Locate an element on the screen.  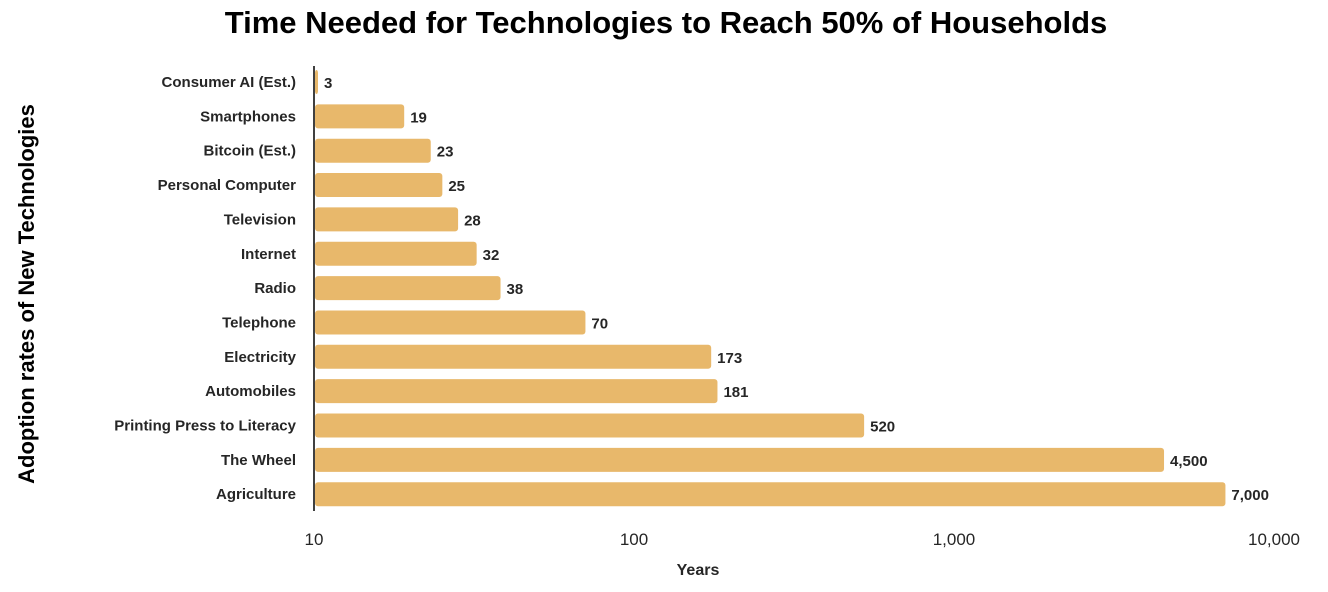
category-label: Radio is located at coordinates (275, 288).